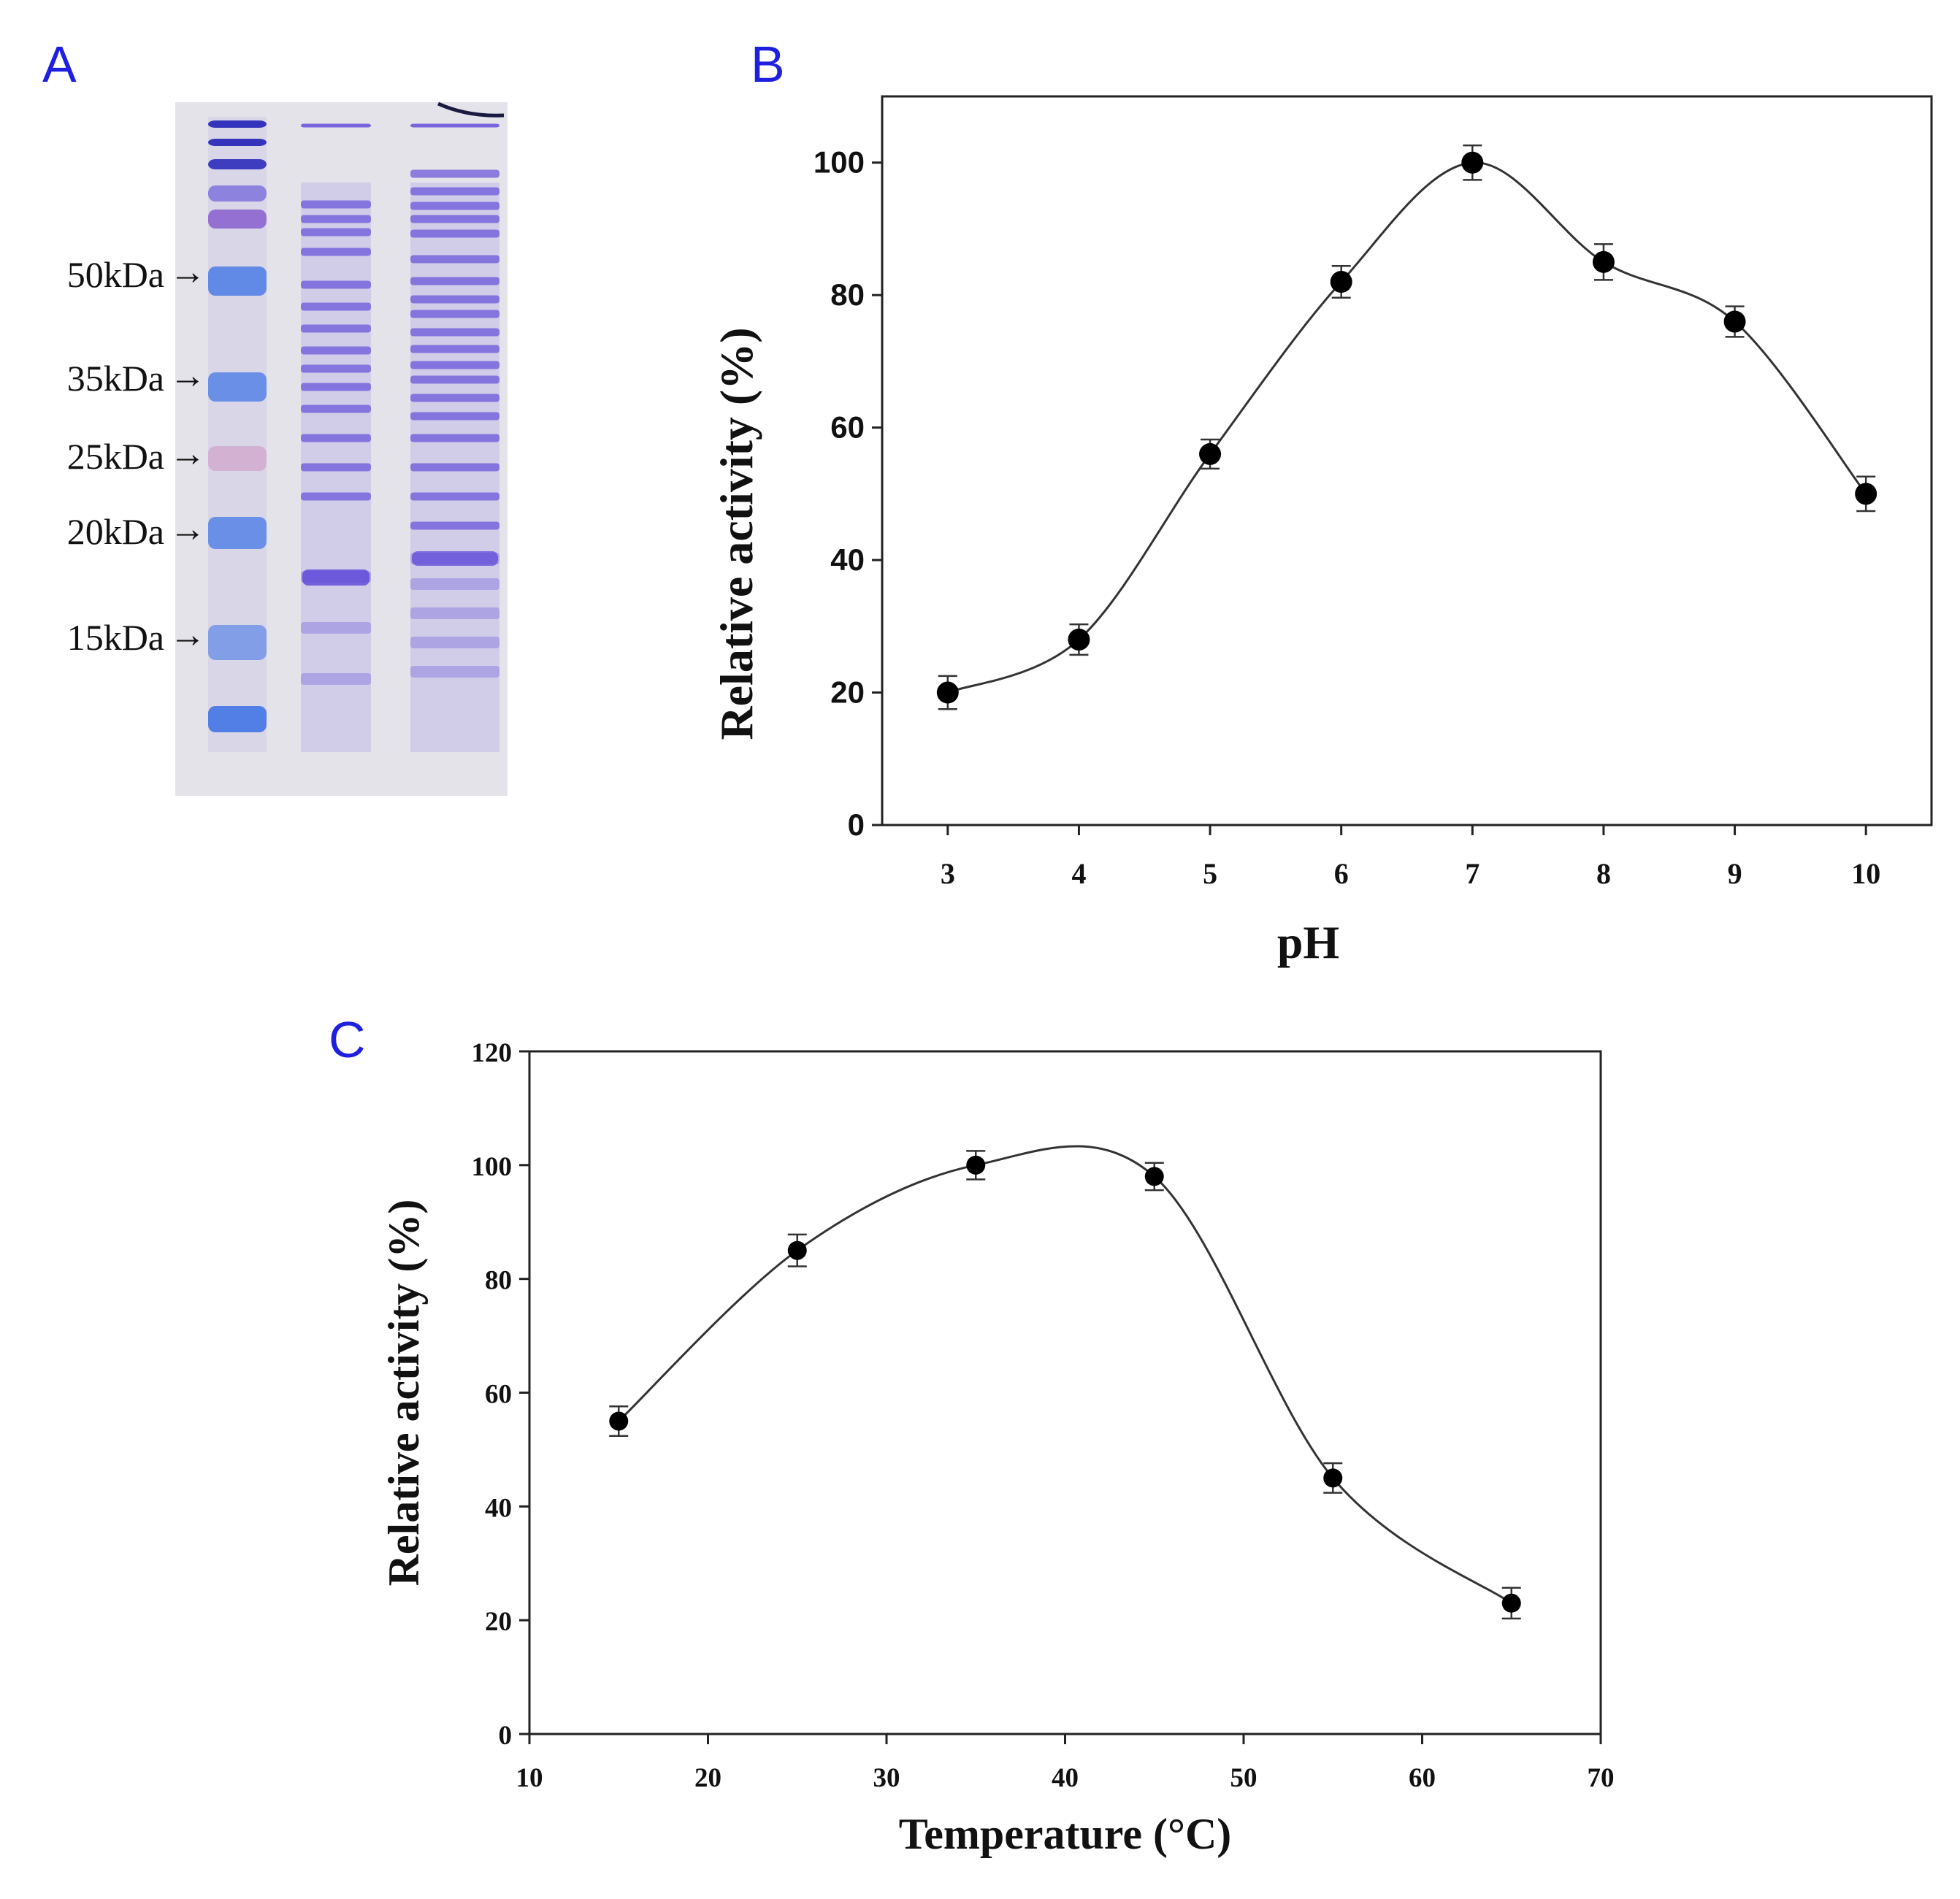 This screenshot has height=1899, width=1960. Describe the element at coordinates (115, 378) in the screenshot. I see `marker-label: 35kDa` at that location.